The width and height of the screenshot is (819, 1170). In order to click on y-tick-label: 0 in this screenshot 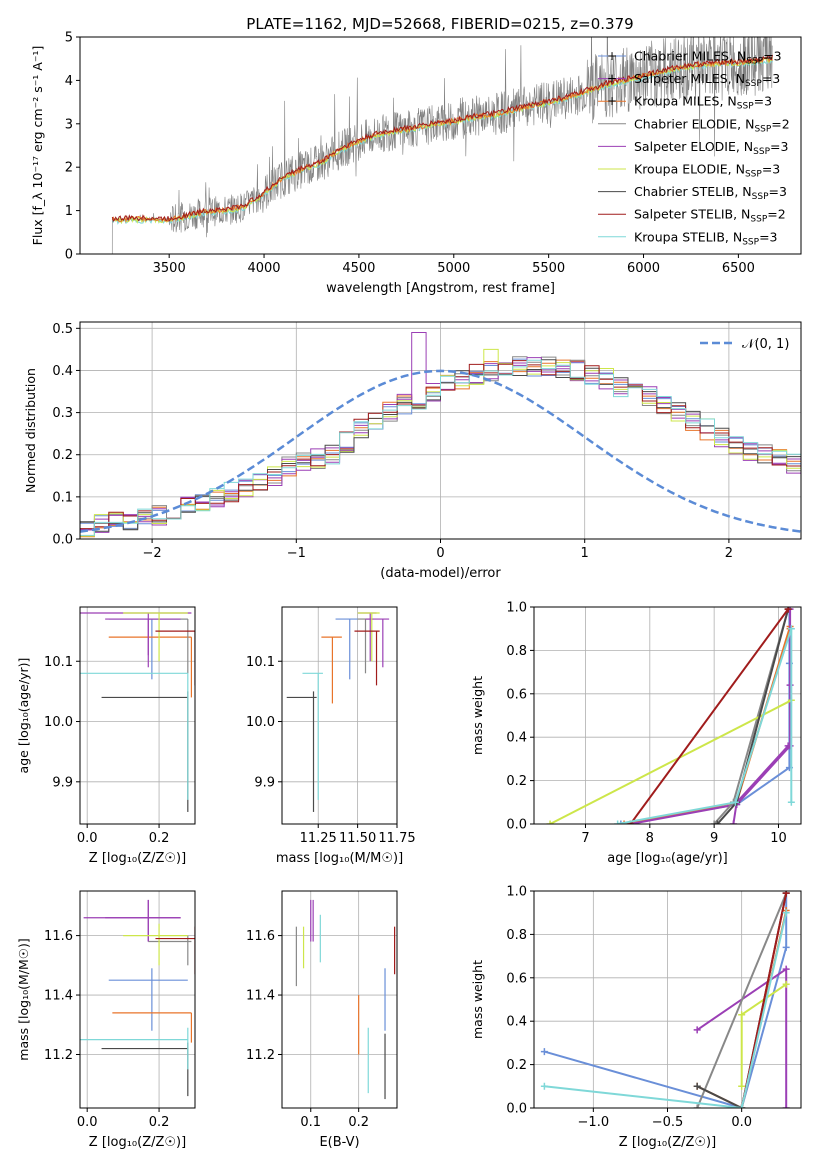, I will do `click(69, 255)`.